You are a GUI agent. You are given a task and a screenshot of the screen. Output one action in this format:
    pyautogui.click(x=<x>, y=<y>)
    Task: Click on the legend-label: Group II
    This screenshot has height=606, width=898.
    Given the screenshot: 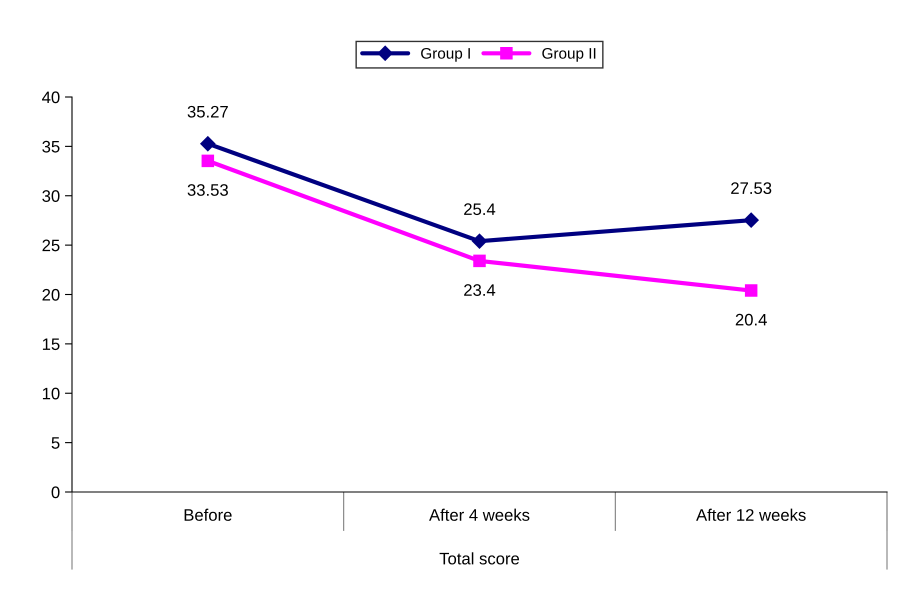 What is the action you would take?
    pyautogui.click(x=569, y=55)
    